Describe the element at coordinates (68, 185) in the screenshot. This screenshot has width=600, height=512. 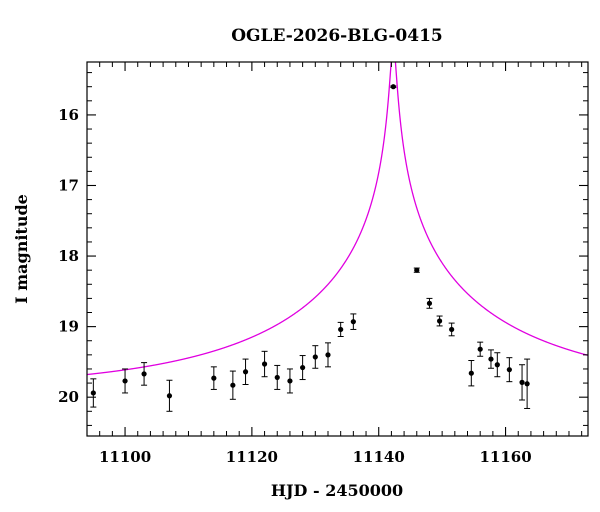
I see `y-tick-label: 17` at that location.